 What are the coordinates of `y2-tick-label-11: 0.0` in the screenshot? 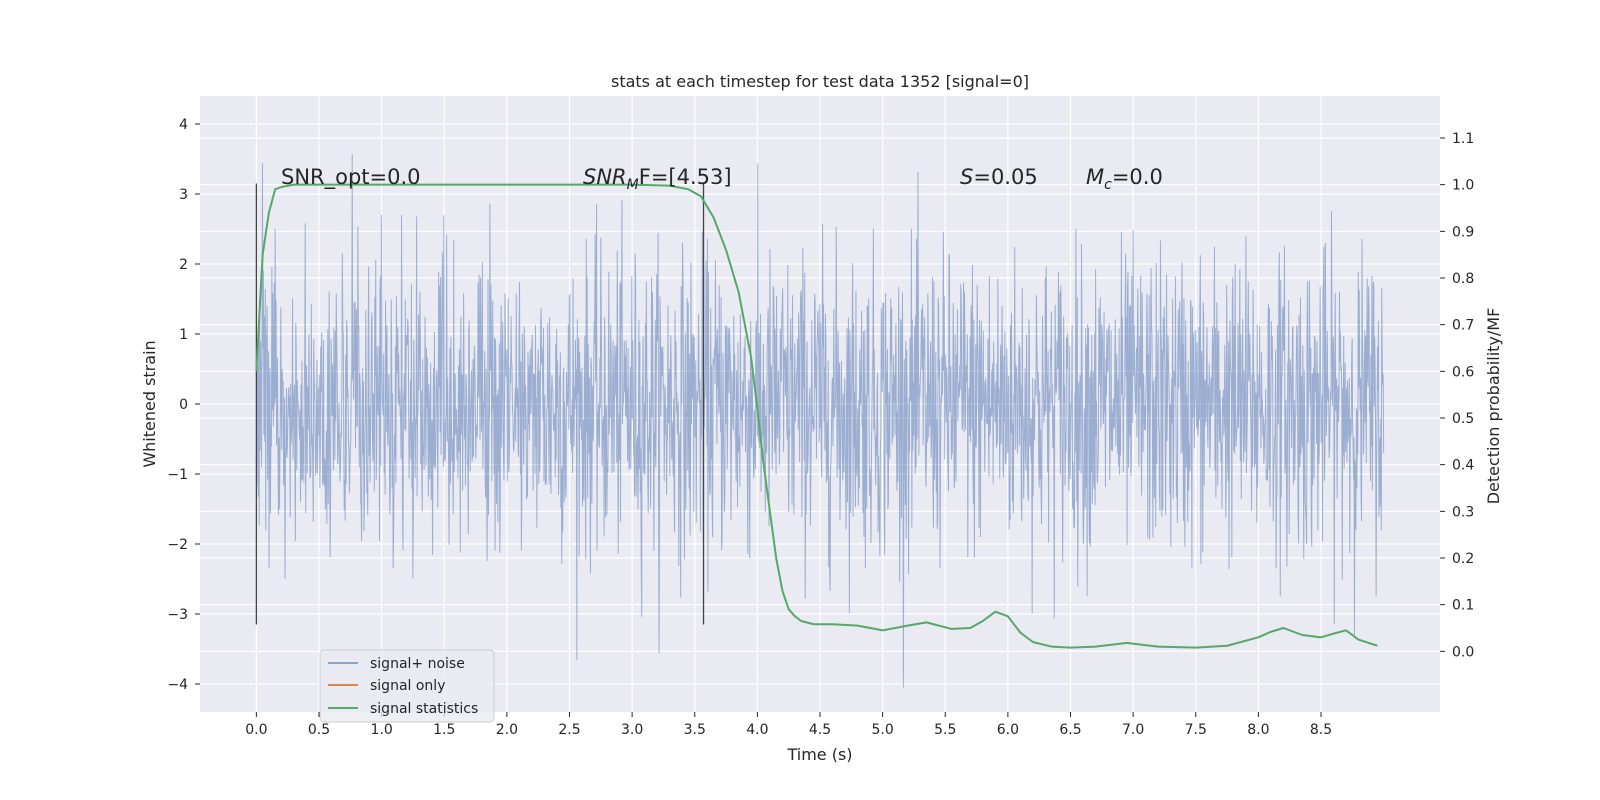 It's located at (1463, 652).